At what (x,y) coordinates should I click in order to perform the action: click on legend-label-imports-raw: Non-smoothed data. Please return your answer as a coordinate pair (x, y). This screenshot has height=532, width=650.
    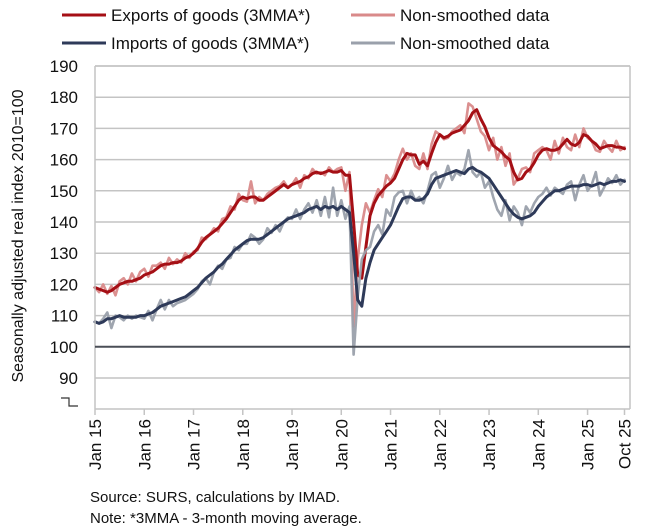
    Looking at the image, I should click on (475, 43).